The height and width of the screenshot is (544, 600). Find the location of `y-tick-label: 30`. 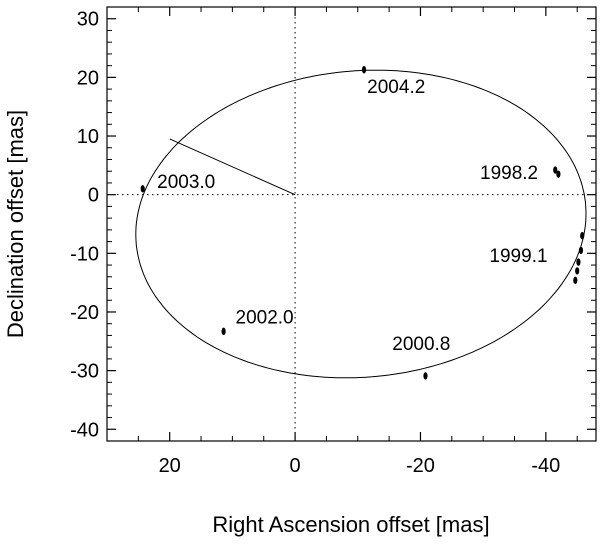

y-tick-label: 30 is located at coordinates (88, 20).